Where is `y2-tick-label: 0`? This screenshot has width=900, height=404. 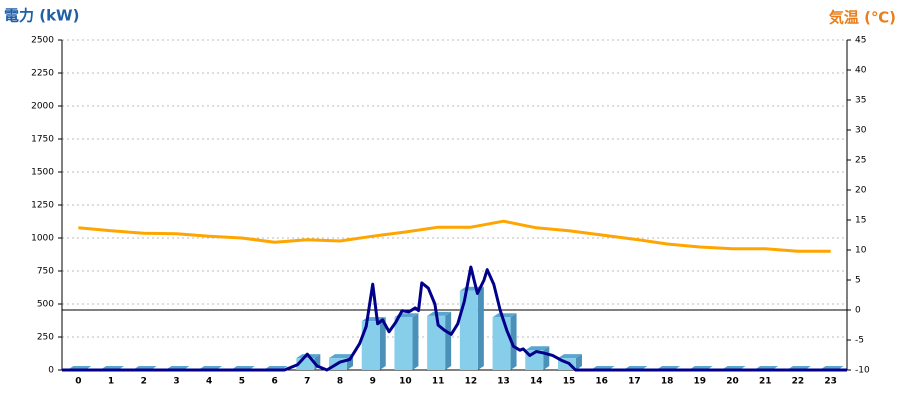 y2-tick-label: 0 is located at coordinates (858, 311).